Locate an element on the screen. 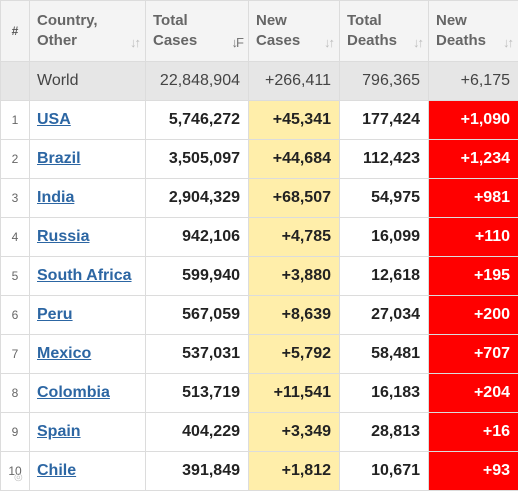  country-cell: Colombia is located at coordinates (88, 393).